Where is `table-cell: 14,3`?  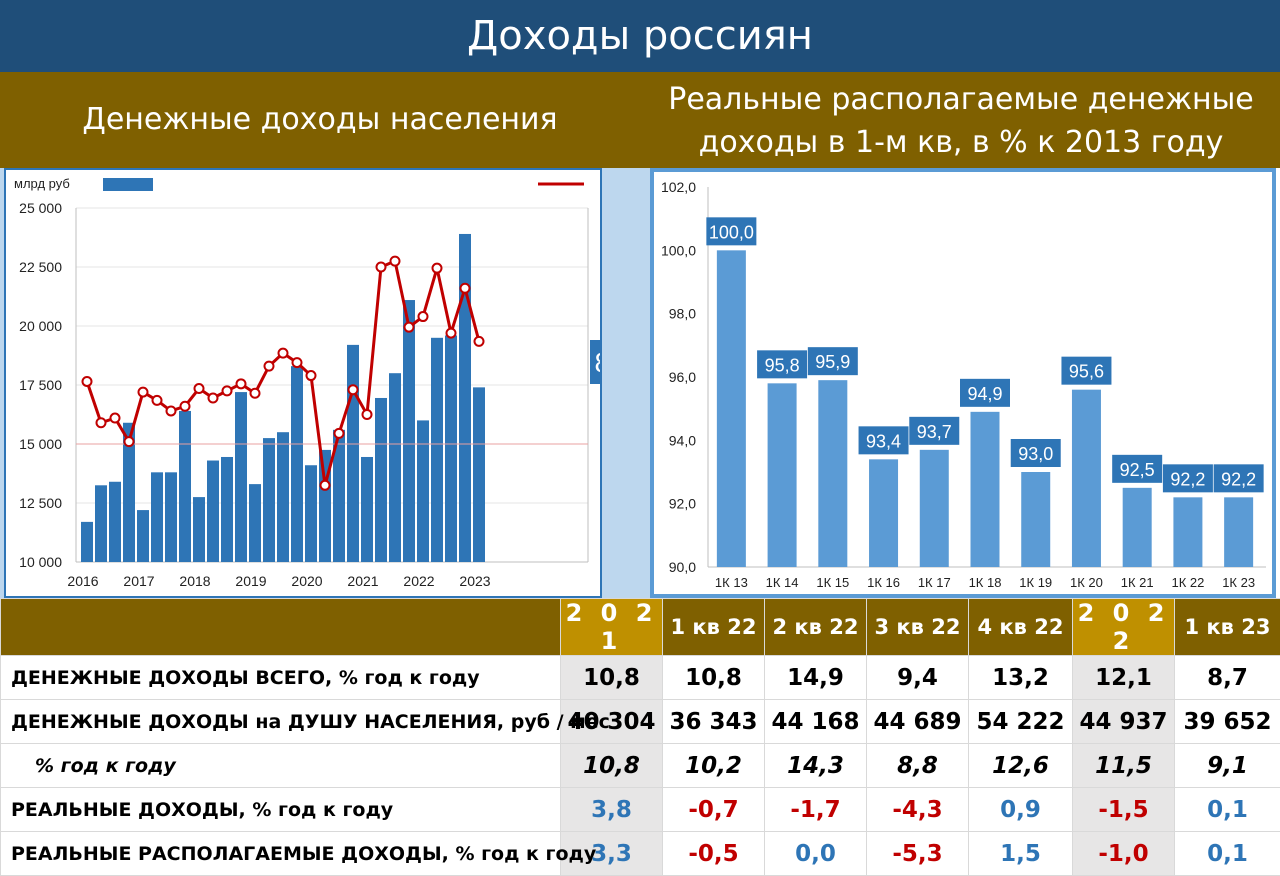
table-cell: 14,3 is located at coordinates (816, 766).